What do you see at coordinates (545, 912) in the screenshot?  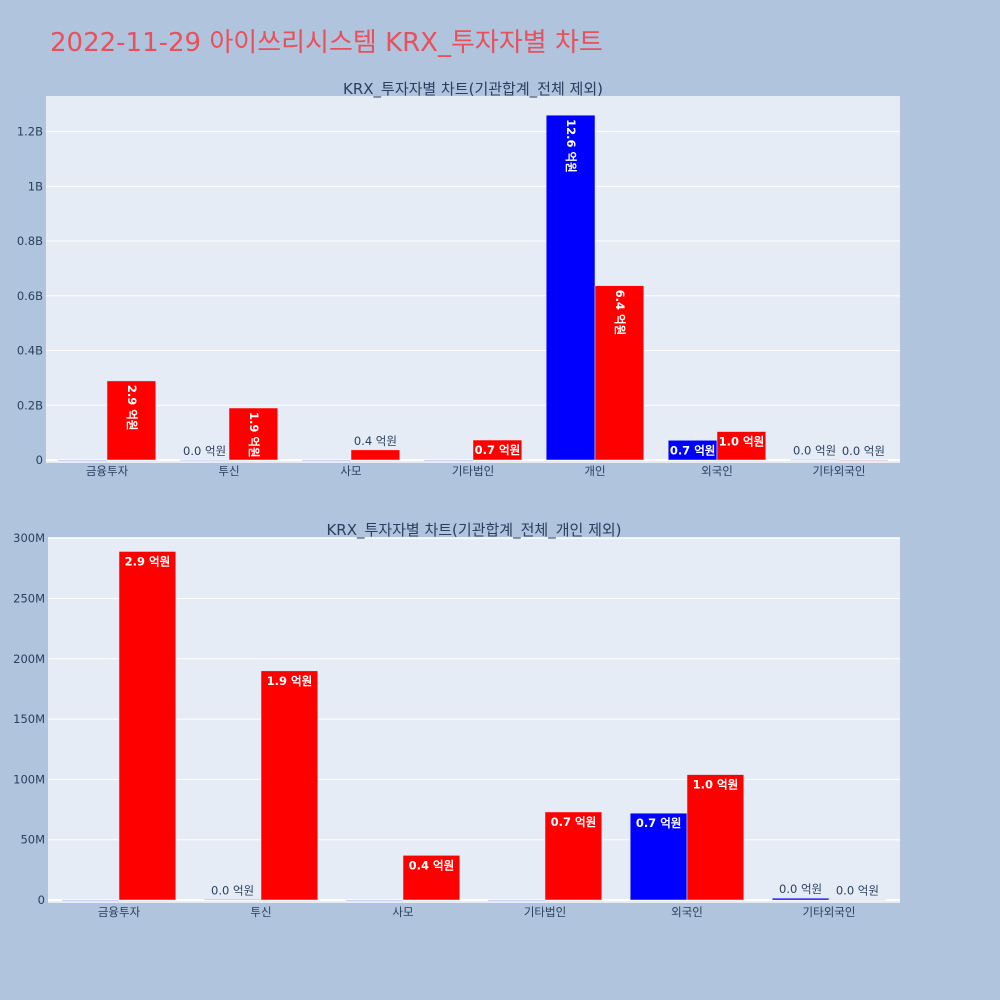 I see `bottom-x-tick-label: 기타법인` at bounding box center [545, 912].